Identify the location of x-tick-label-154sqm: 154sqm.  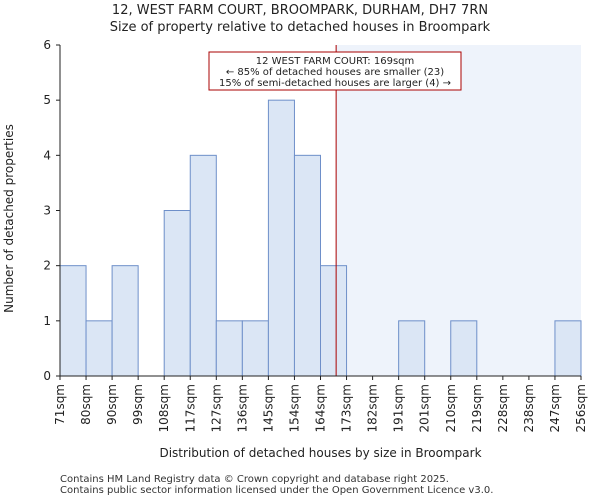
(294, 408).